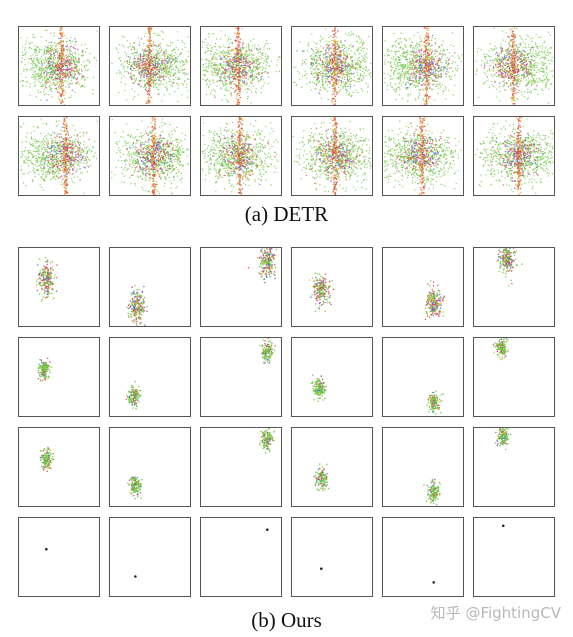  I want to click on caption-ours: (b) Ours, so click(286, 620).